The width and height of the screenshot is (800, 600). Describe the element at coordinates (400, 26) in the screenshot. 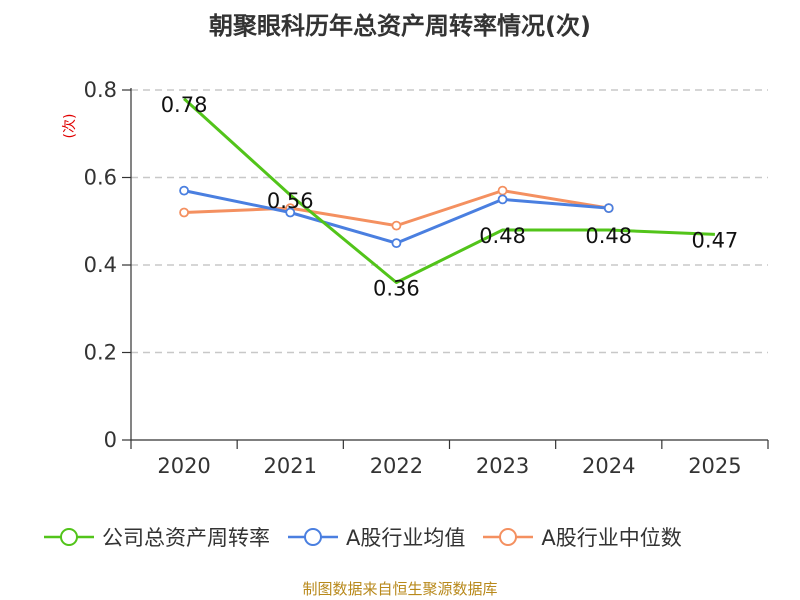

I see `chart-title: 朝聚眼科历年总资产周转率情况(次)` at that location.